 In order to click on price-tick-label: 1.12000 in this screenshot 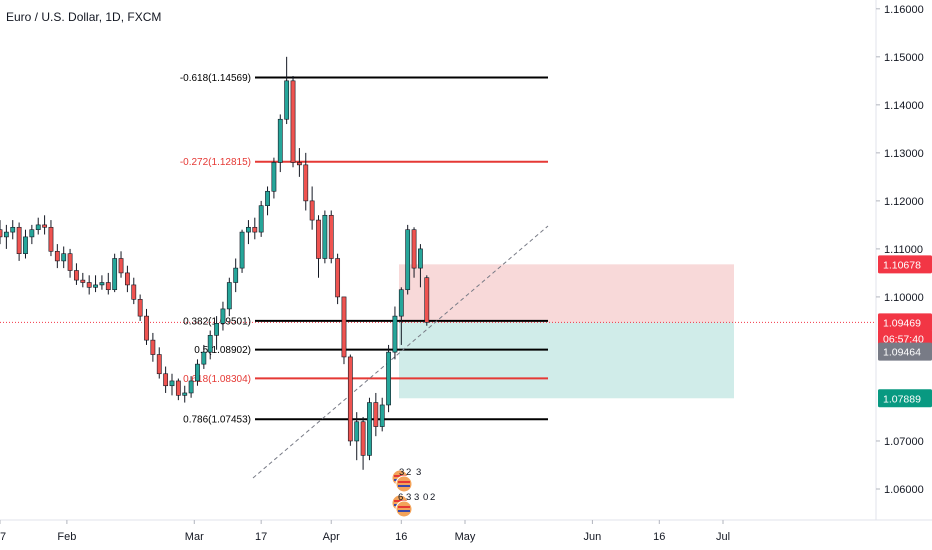, I will do `click(904, 202)`.